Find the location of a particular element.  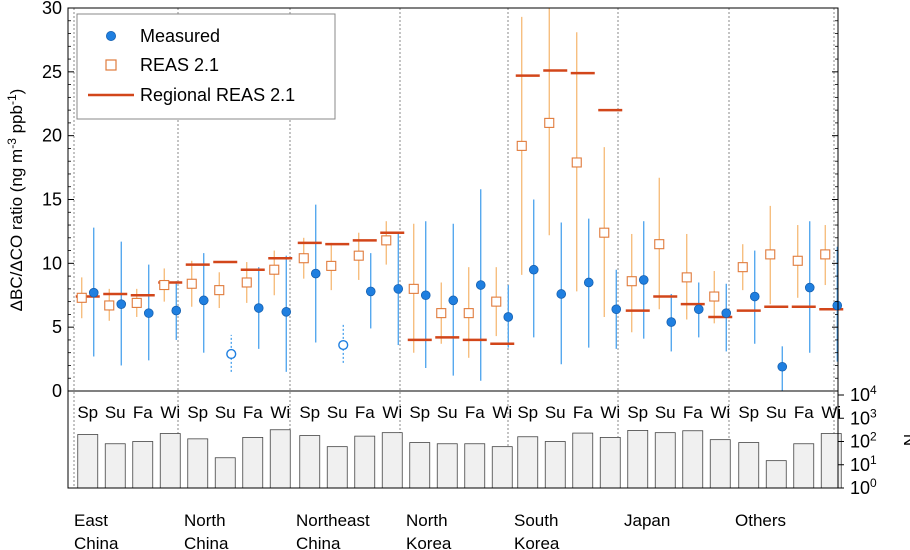

legend-regional-label: Regional REAS 2.1 is located at coordinates (217, 95).